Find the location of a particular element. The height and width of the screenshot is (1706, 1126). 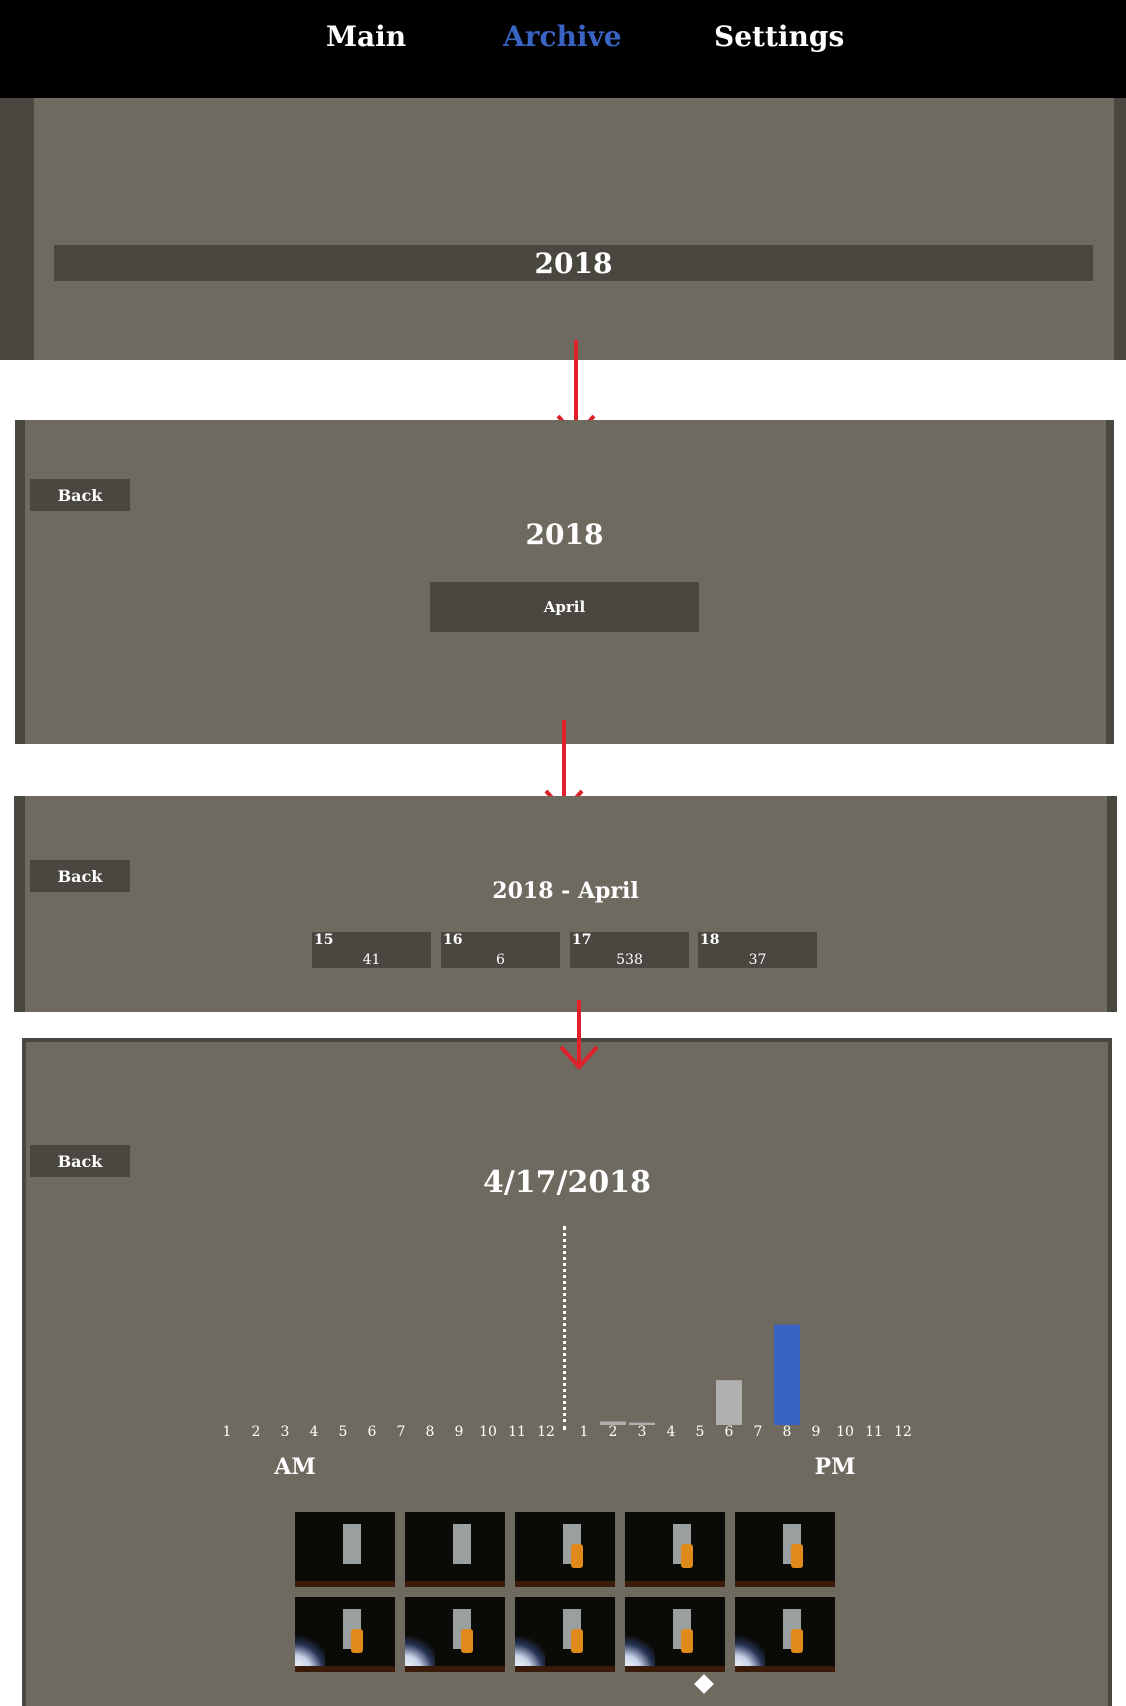

day-cell-15: 15 41 is located at coordinates (371, 950).